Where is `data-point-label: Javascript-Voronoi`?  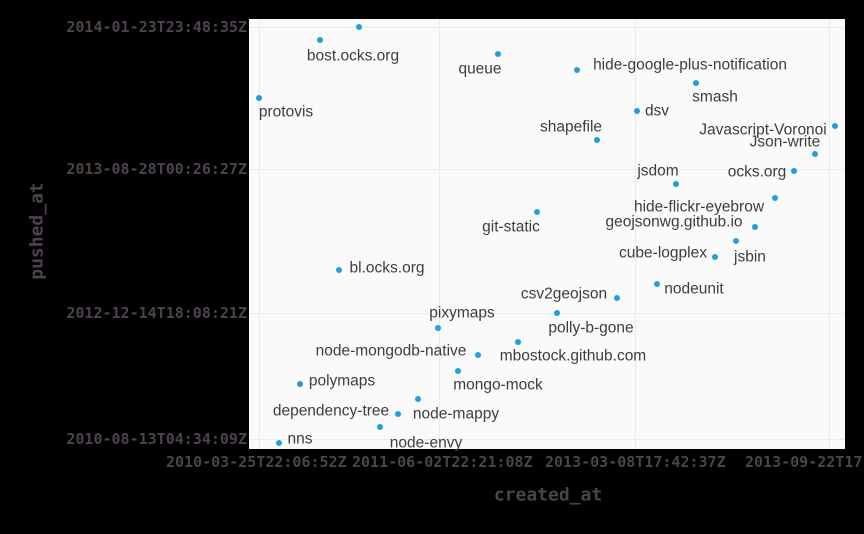 data-point-label: Javascript-Voronoi is located at coordinates (763, 130).